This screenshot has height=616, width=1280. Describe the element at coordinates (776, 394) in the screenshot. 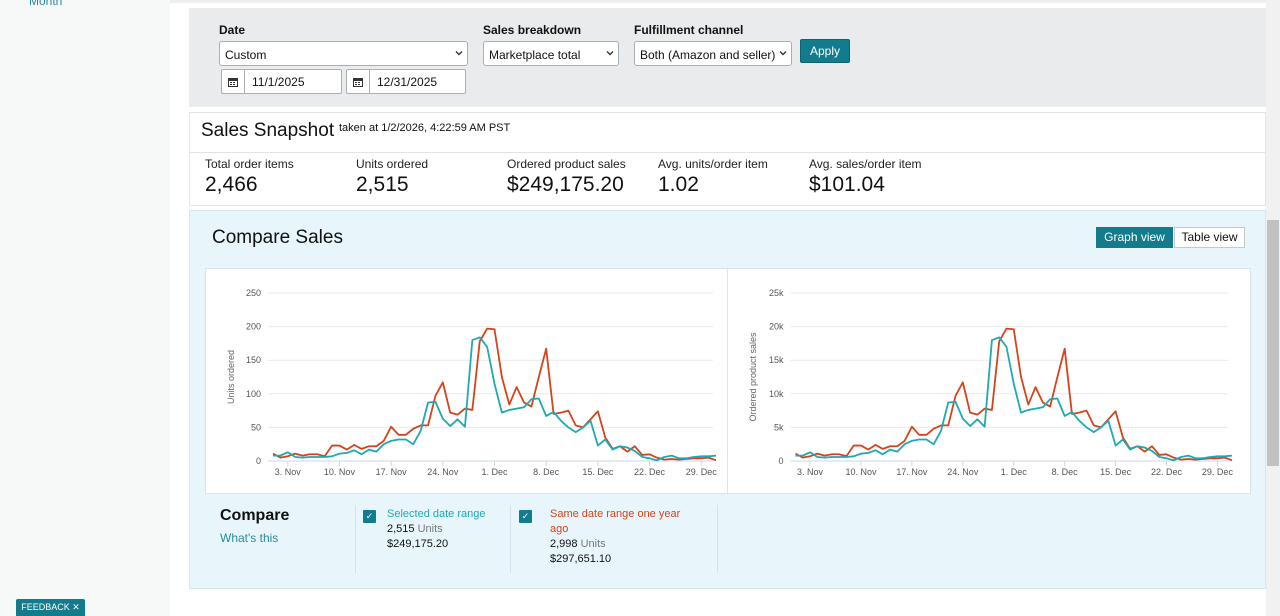

I see `y-tick-label: 10k` at that location.